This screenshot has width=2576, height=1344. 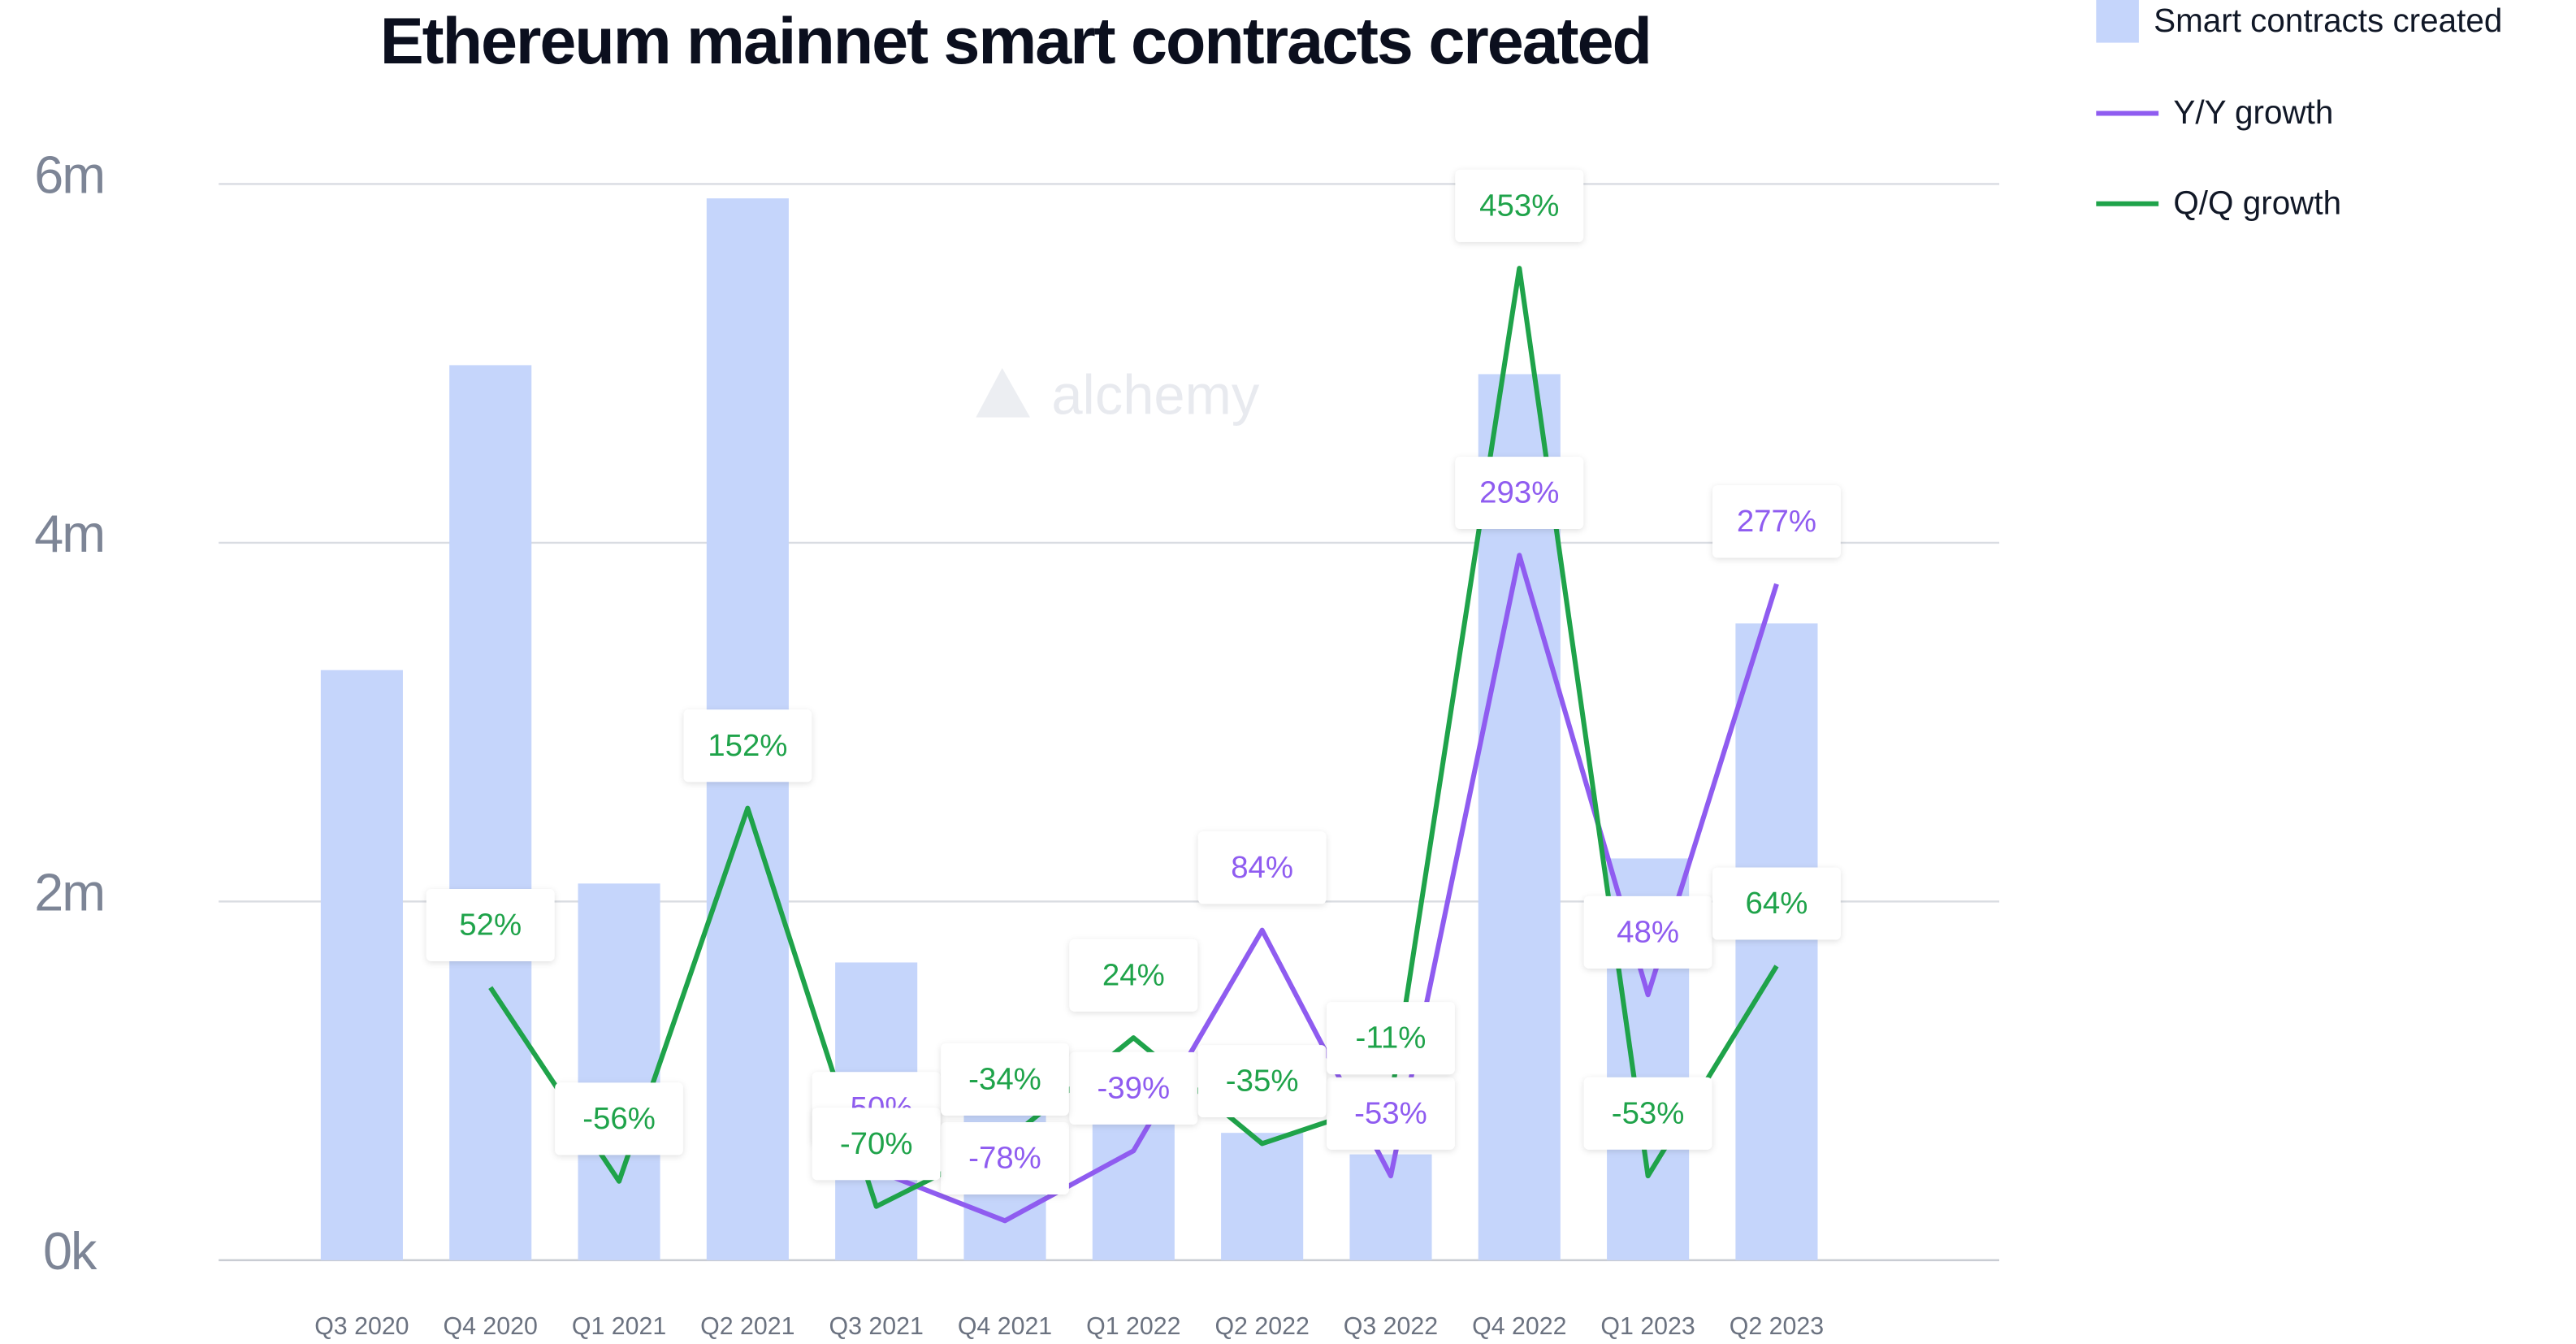 I want to click on x-tick-label: Q3 2021, so click(x=877, y=1326).